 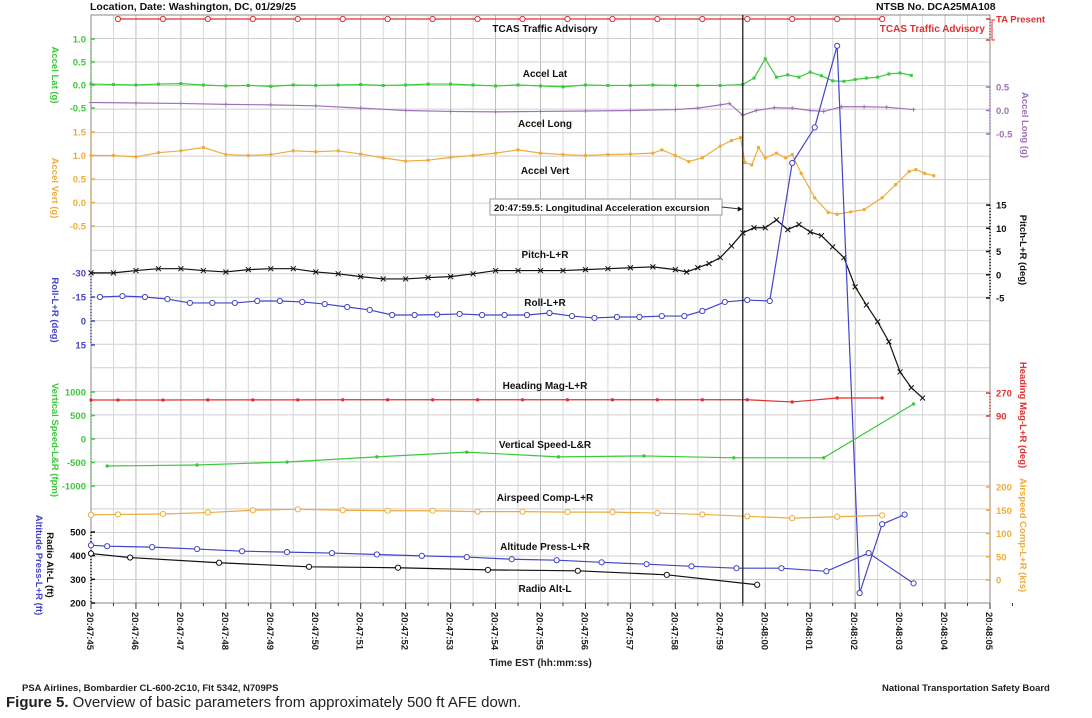 I want to click on series-accel_vert, so click(x=512, y=175).